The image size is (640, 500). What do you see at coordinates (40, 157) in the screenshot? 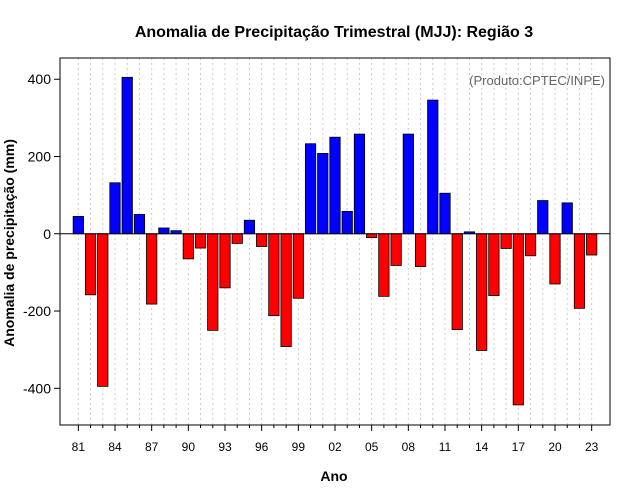
I see `y-tick-label: 200` at bounding box center [40, 157].